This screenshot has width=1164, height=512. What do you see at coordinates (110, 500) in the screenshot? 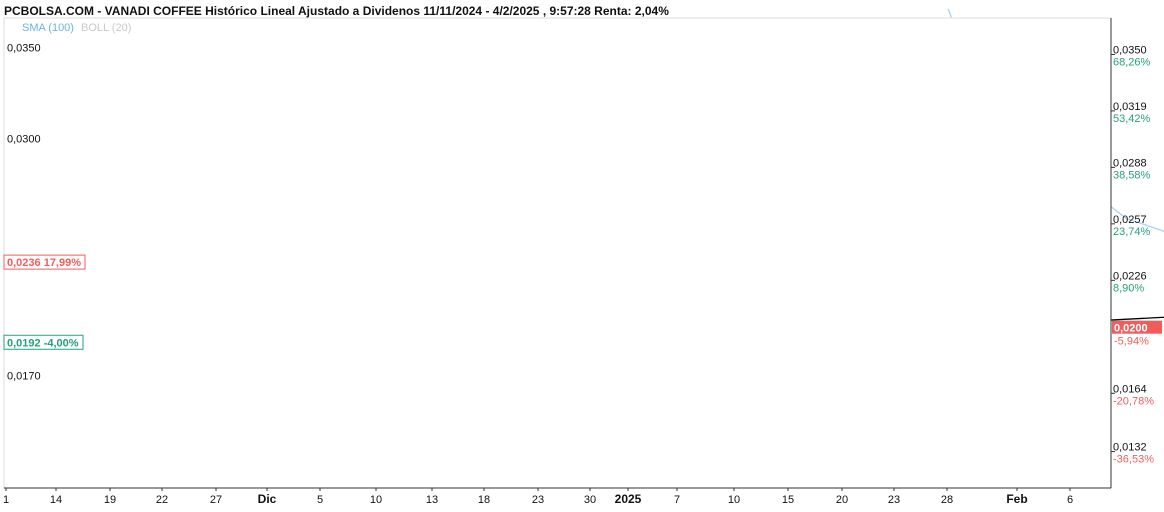
I see `x-tick-label: 19` at bounding box center [110, 500].